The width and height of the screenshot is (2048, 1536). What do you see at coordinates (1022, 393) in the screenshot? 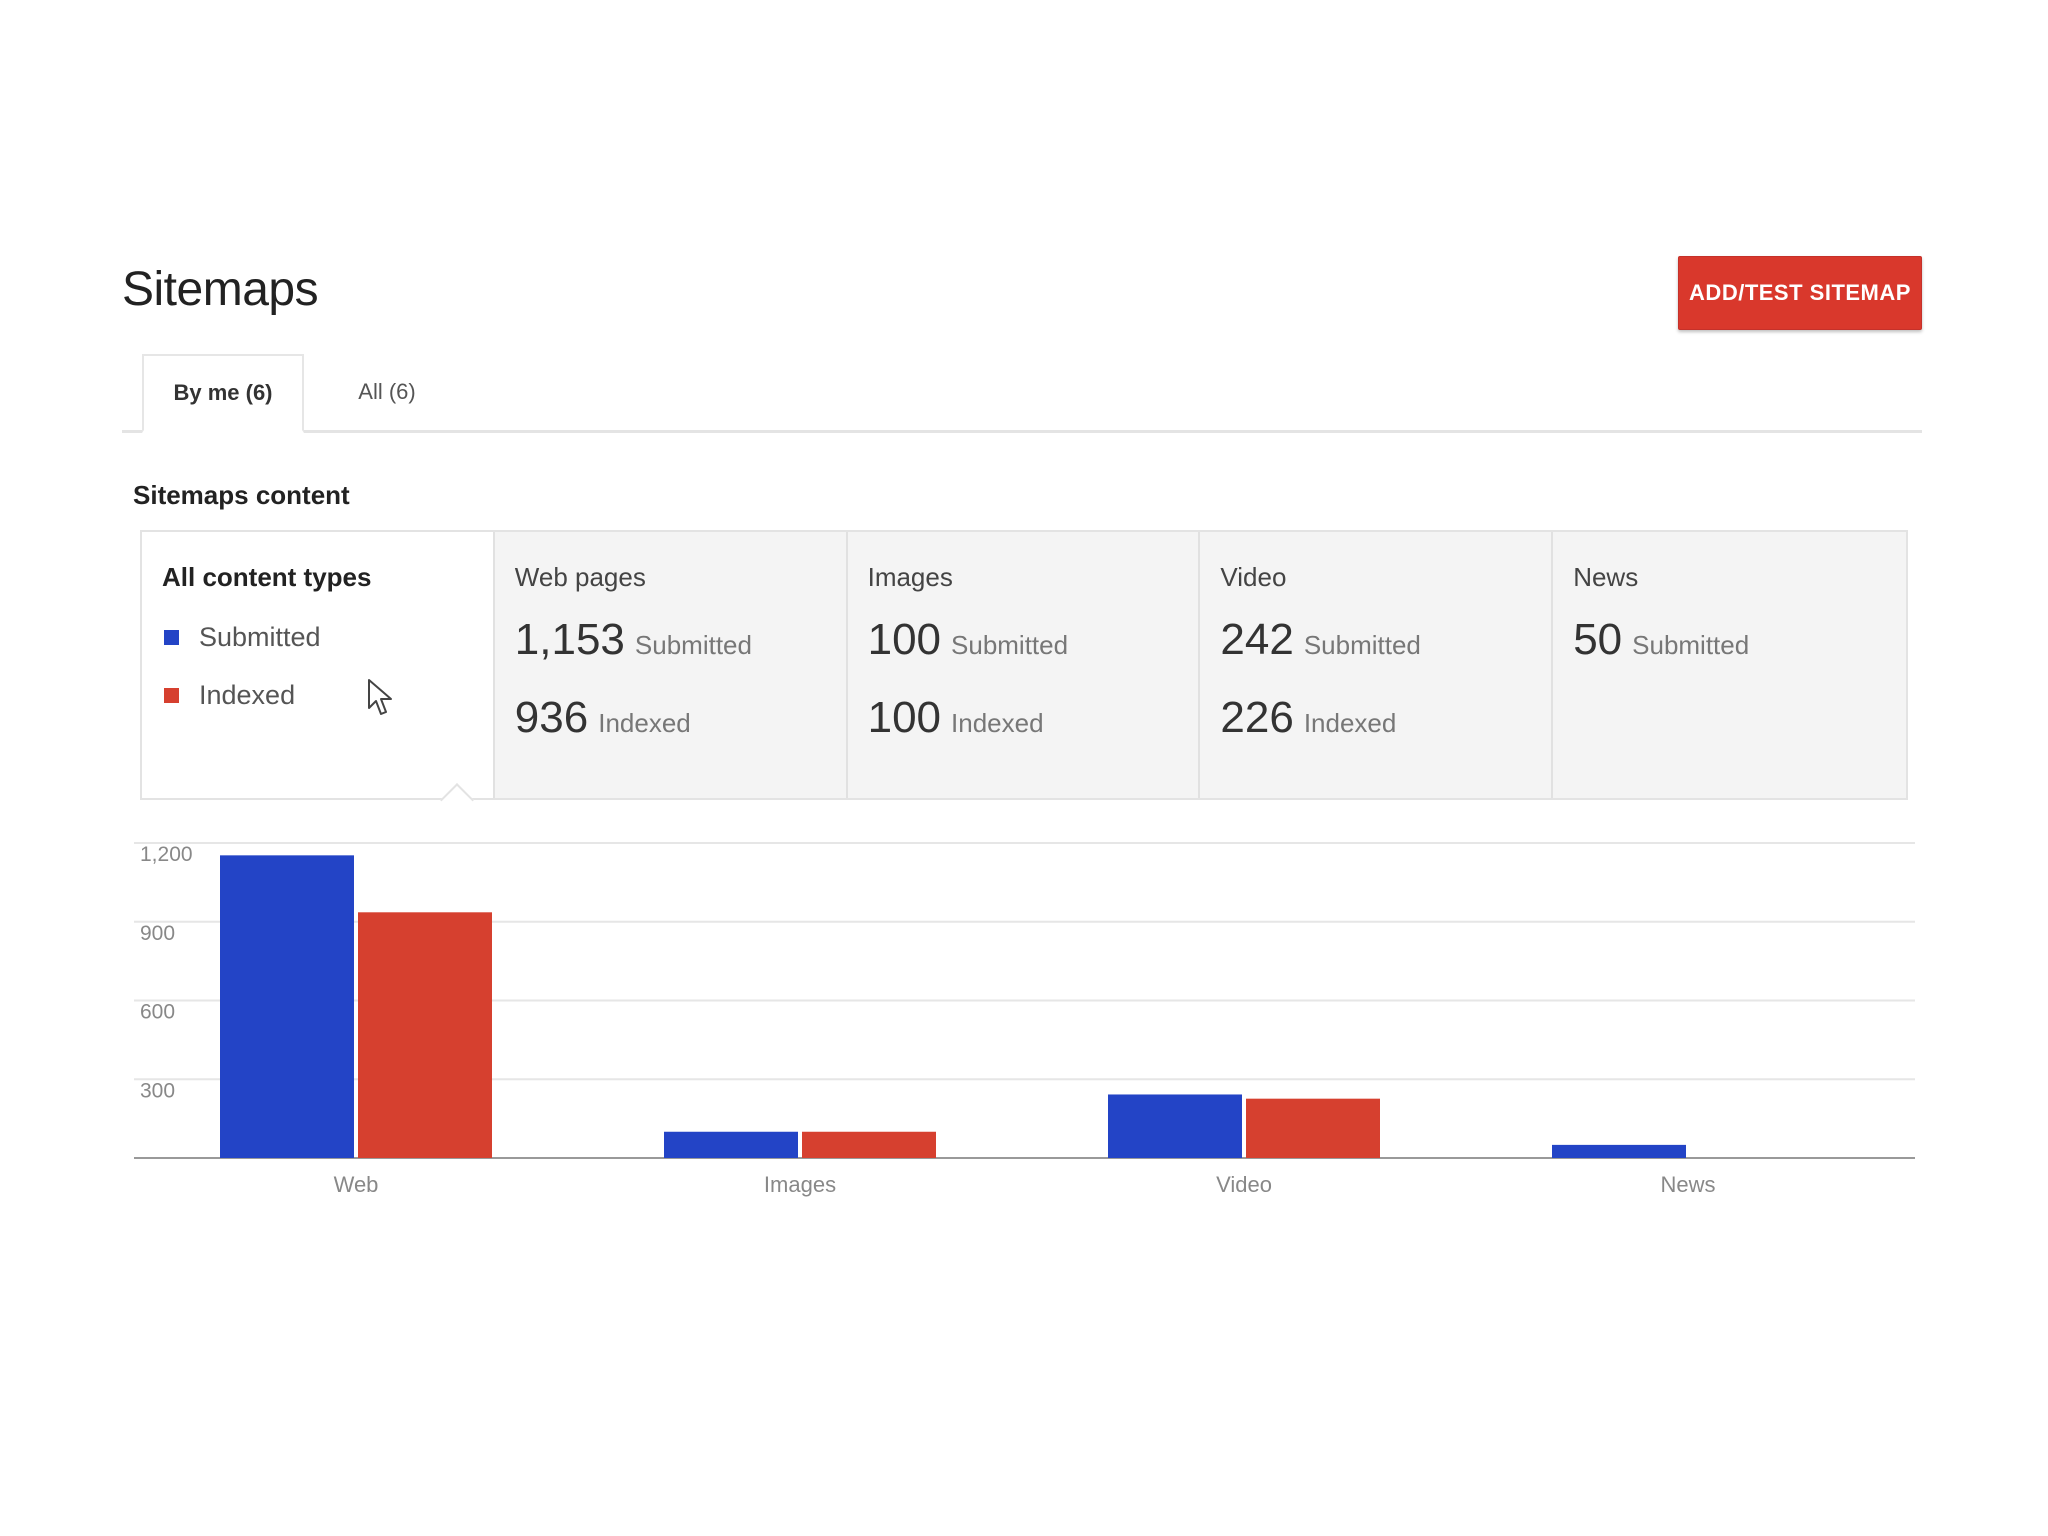
I see `tab-bar: By me (6) All (6)` at bounding box center [1022, 393].